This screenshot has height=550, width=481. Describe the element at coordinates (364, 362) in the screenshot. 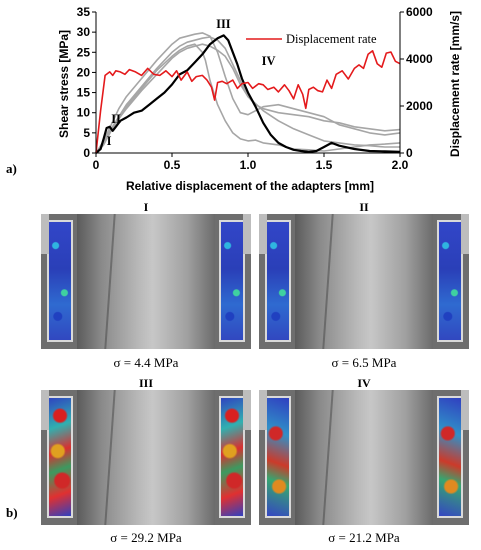

I see `panel-caption-ii: σ = 6.5 MPa` at that location.